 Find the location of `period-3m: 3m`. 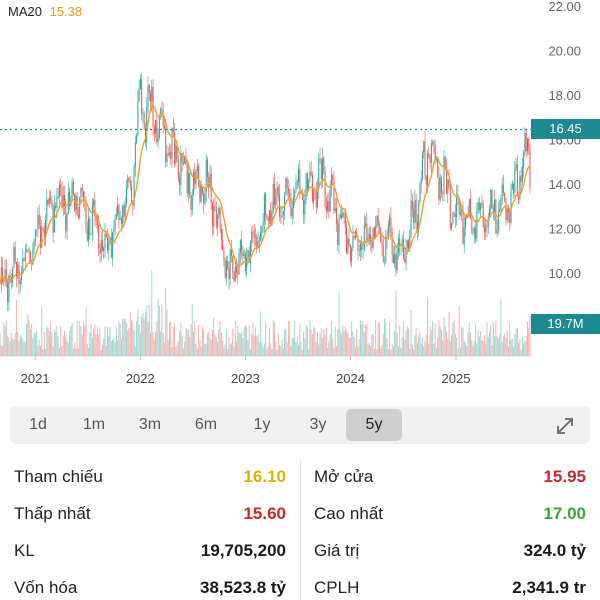

period-3m: 3m is located at coordinates (150, 424).